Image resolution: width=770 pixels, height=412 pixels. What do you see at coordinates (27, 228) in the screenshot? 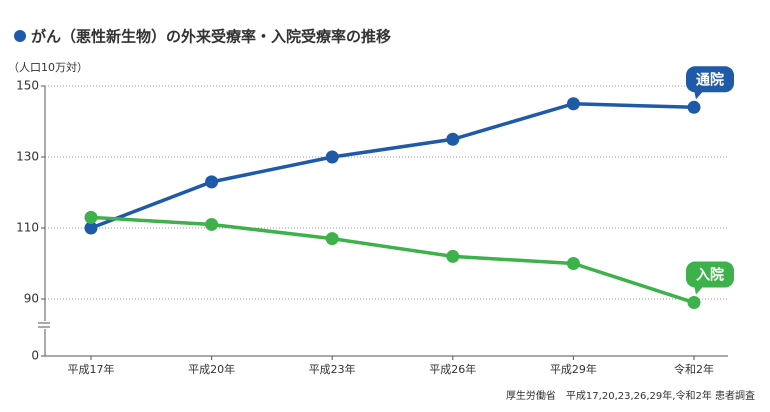
I see `y-tick-label: 110` at bounding box center [27, 228].